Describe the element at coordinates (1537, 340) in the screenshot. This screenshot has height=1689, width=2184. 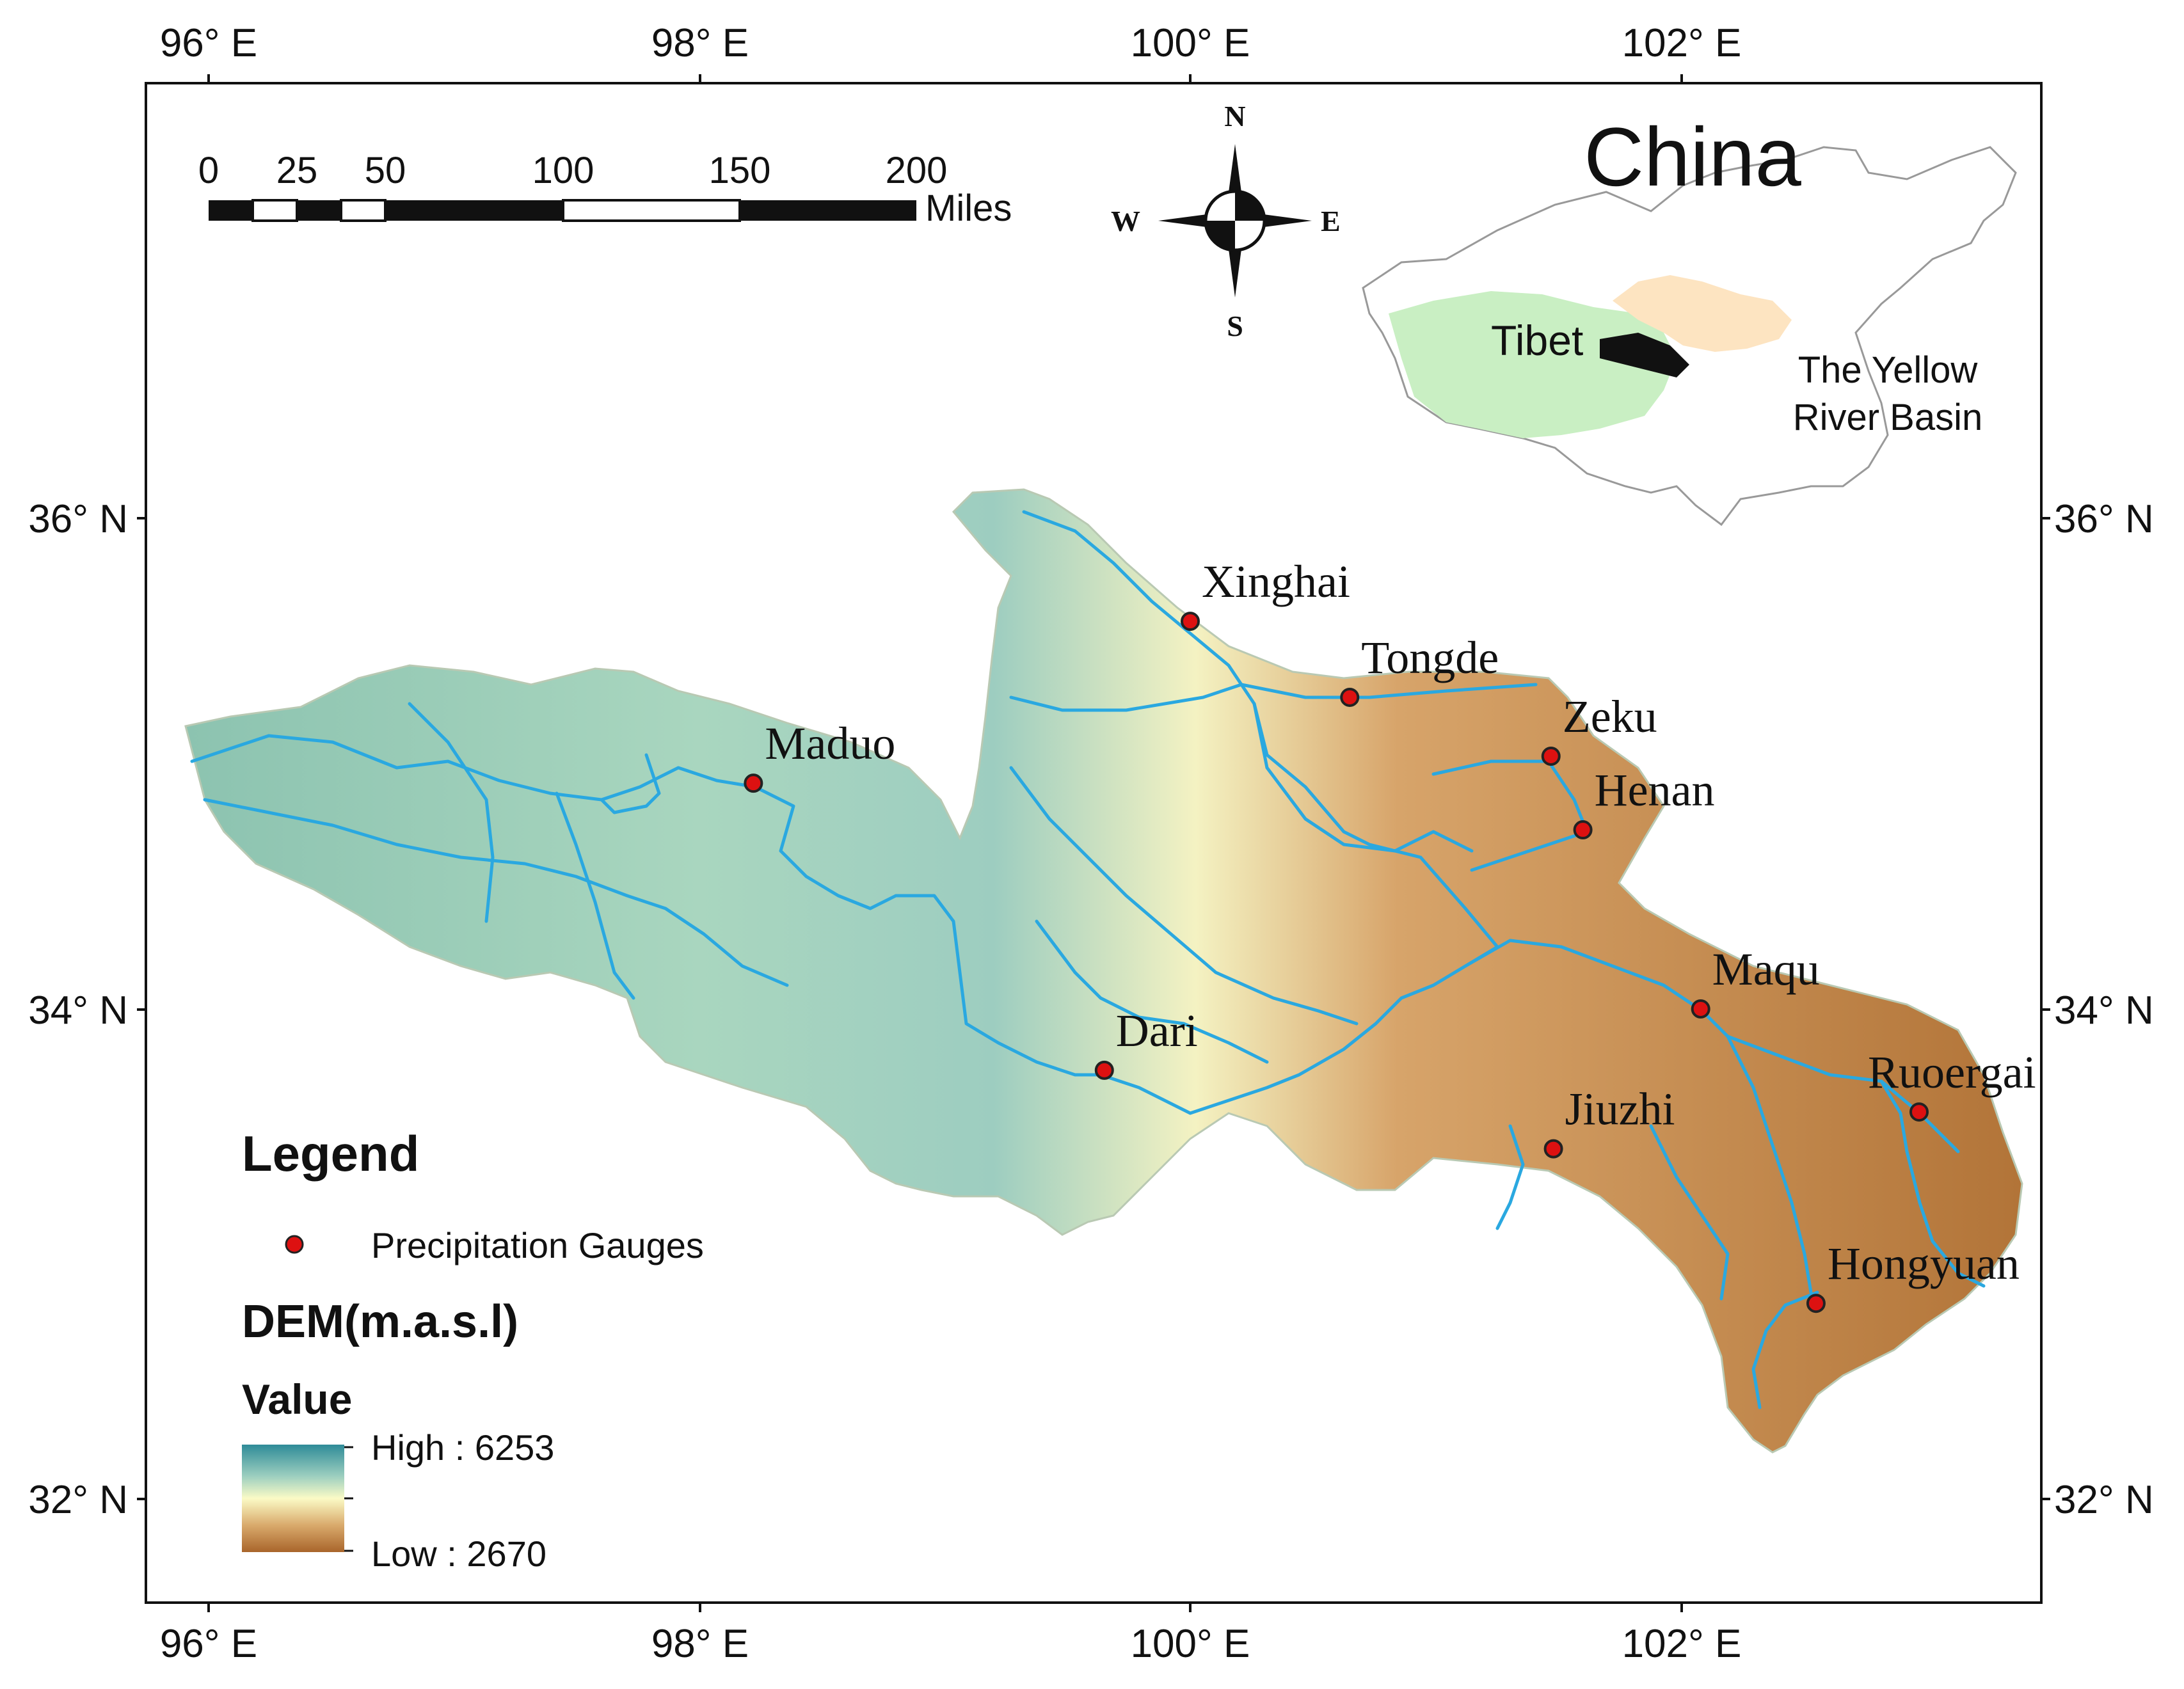
I see `inset-tibet-label: Tibet` at that location.